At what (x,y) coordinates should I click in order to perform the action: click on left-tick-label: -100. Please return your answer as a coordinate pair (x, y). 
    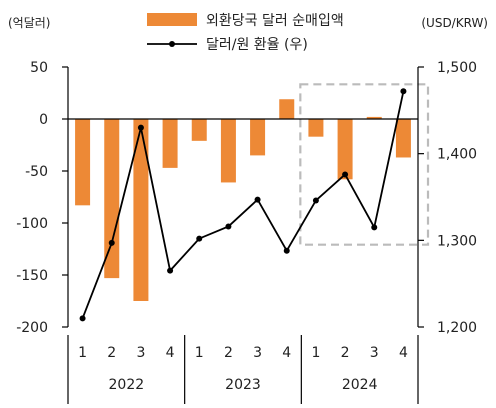
    Looking at the image, I should click on (32, 224).